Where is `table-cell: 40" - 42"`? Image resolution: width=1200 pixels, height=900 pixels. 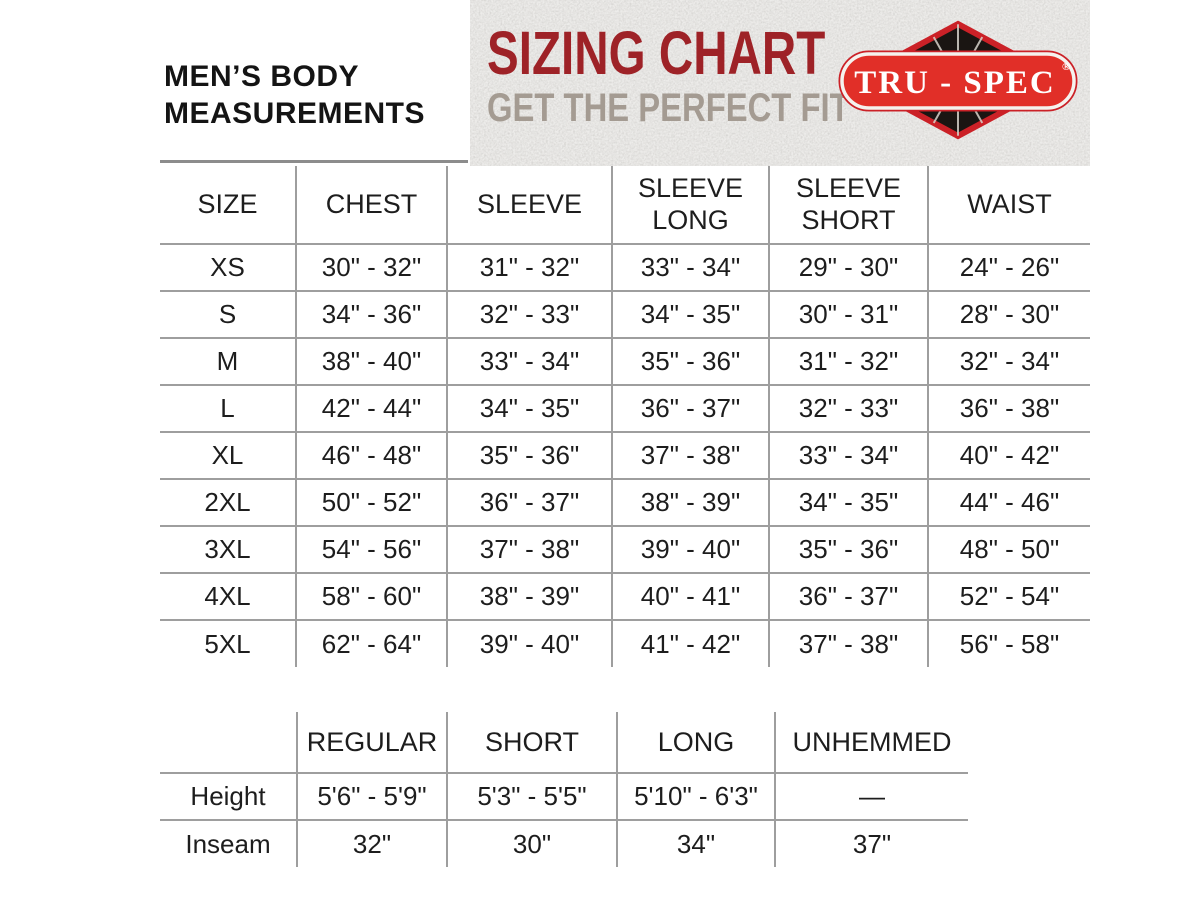
table-cell: 40" - 42" is located at coordinates (1008, 455).